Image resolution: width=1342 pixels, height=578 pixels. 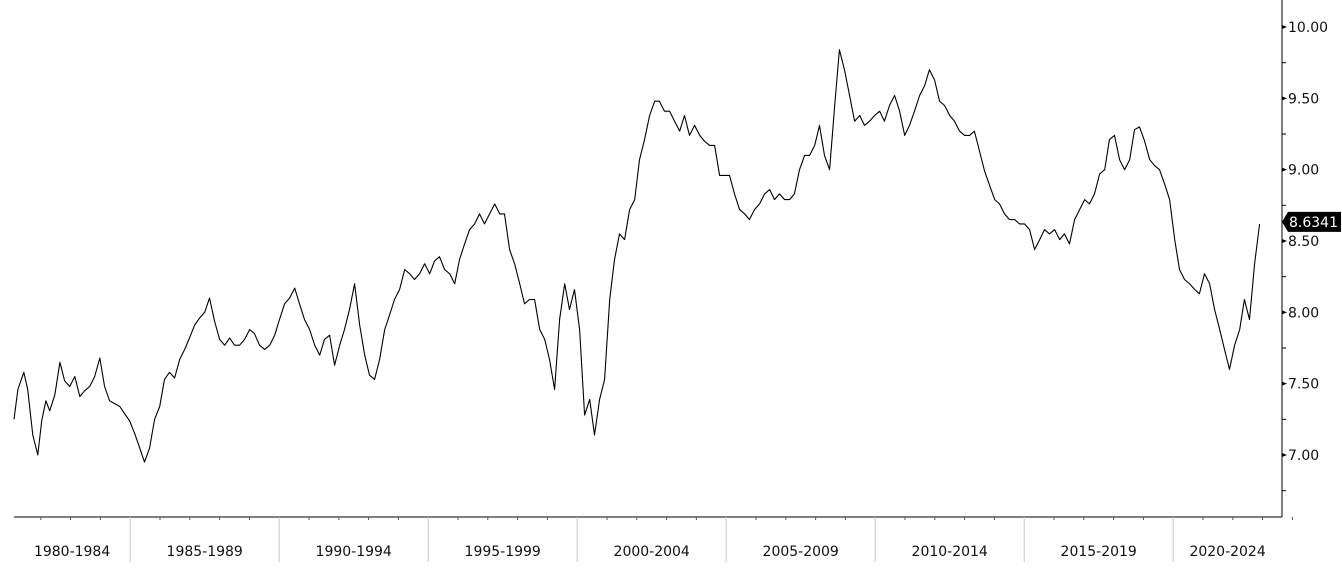 I want to click on x-category-label: 1980-1984, so click(x=72, y=552).